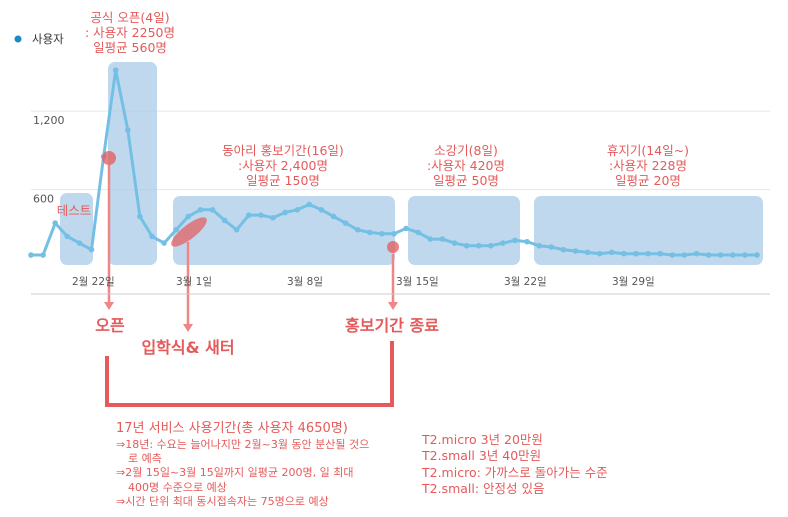 The image size is (788, 517). I want to click on pricing-line: T2.small 3년 40만원, so click(482, 456).